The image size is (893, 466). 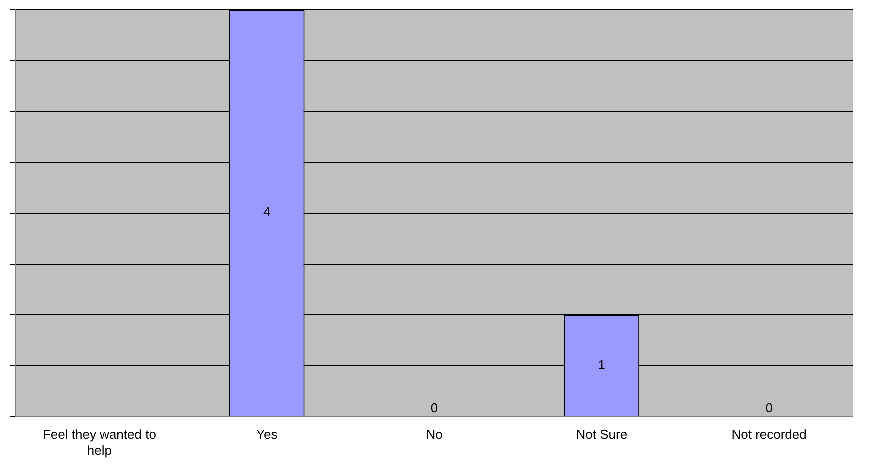 I want to click on data-label: 1, so click(x=602, y=364).